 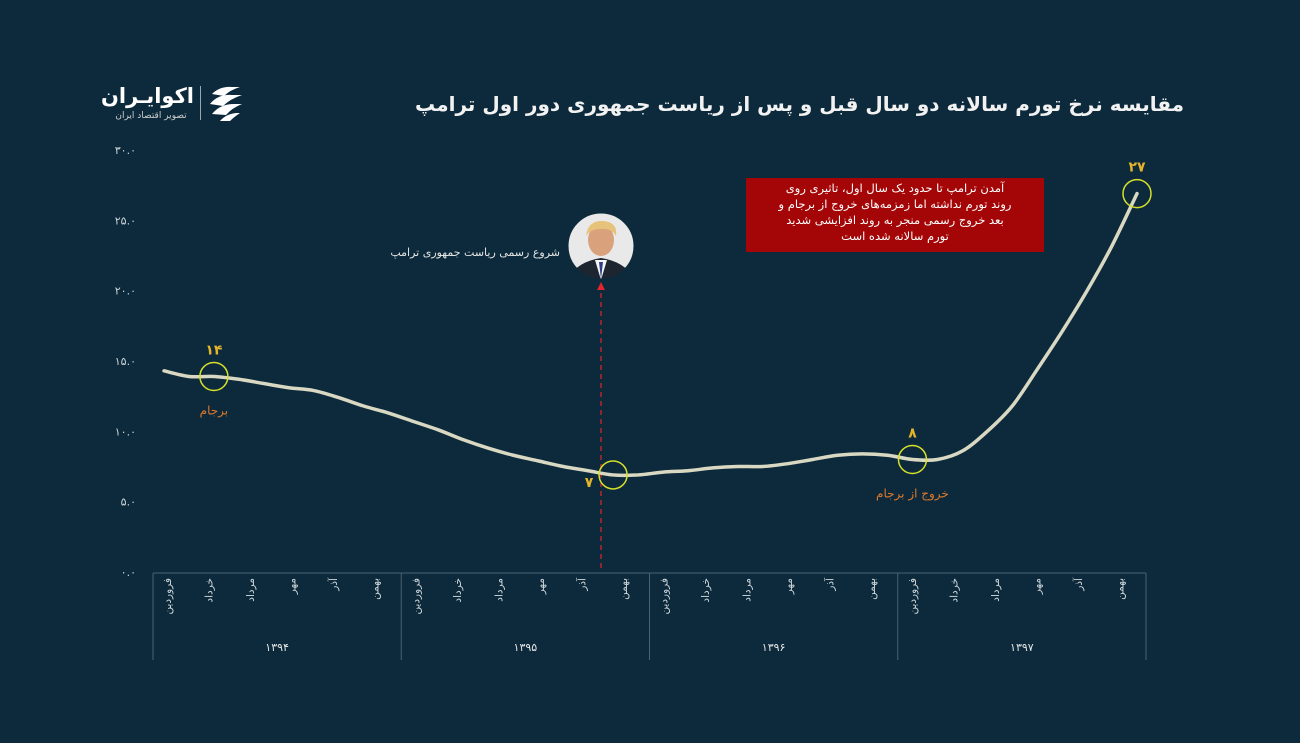 What do you see at coordinates (125, 431) in the screenshot?
I see `y-tick-label: ۱۰.۰` at bounding box center [125, 431].